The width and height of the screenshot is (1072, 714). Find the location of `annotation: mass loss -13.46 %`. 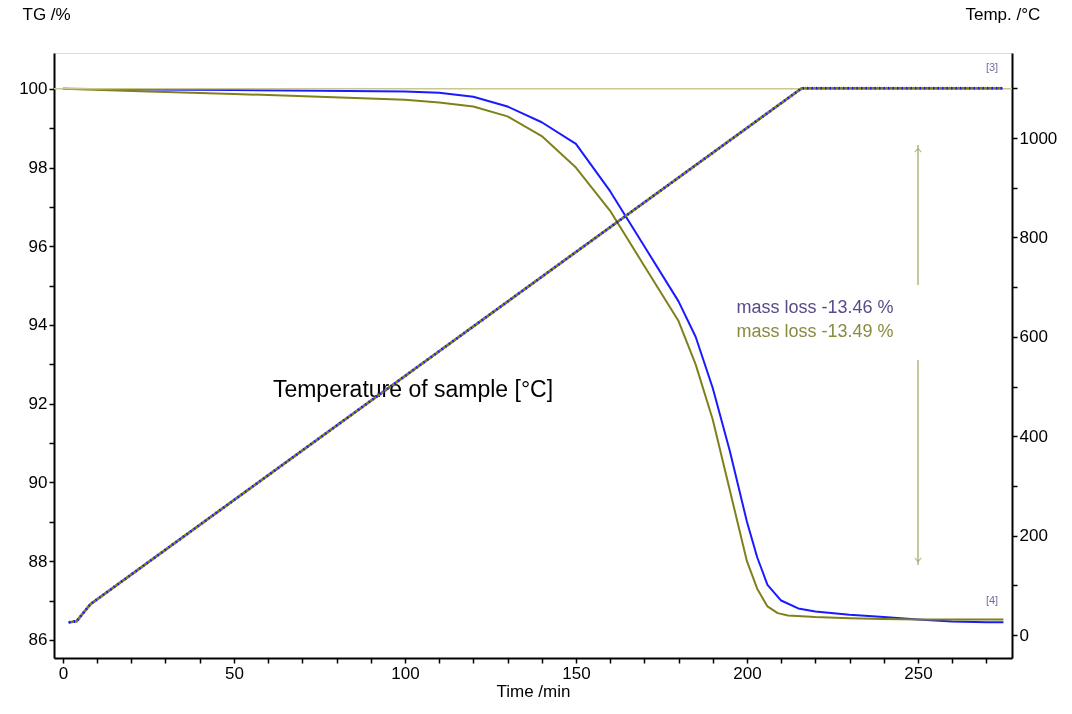

annotation: mass loss -13.46 % is located at coordinates (815, 307).